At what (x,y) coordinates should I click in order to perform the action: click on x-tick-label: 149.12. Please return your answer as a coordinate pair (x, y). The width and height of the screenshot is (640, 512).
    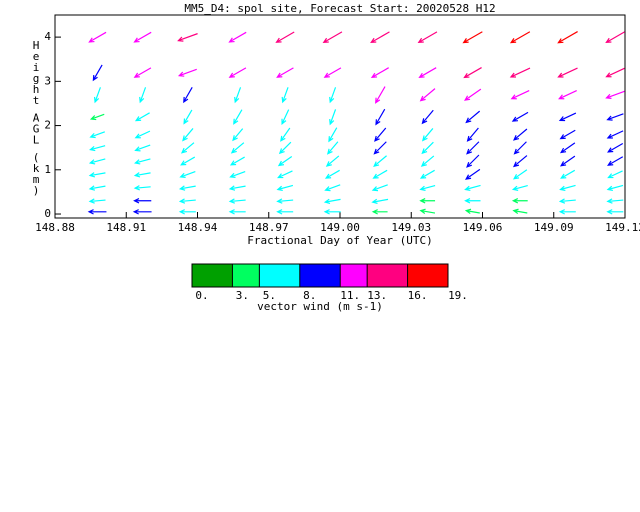
    Looking at the image, I should click on (622, 227).